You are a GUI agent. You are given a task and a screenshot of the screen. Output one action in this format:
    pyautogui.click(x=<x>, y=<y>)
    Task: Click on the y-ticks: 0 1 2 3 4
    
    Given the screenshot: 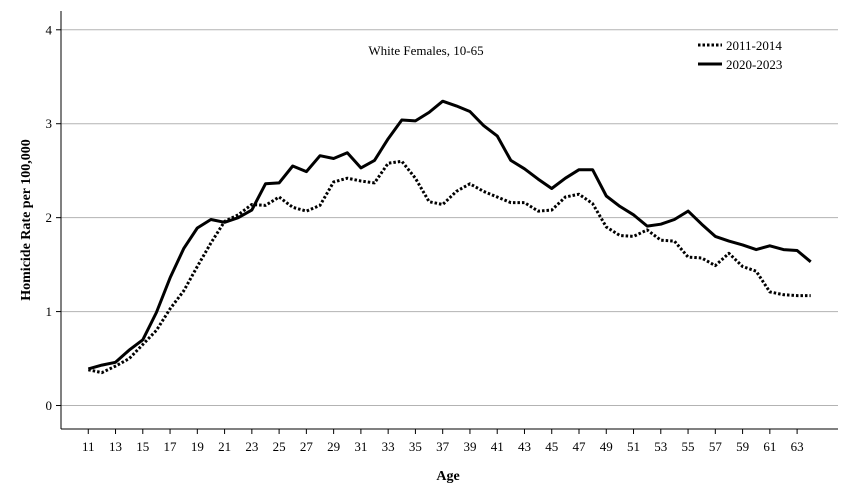 What is the action you would take?
    pyautogui.click(x=53, y=217)
    